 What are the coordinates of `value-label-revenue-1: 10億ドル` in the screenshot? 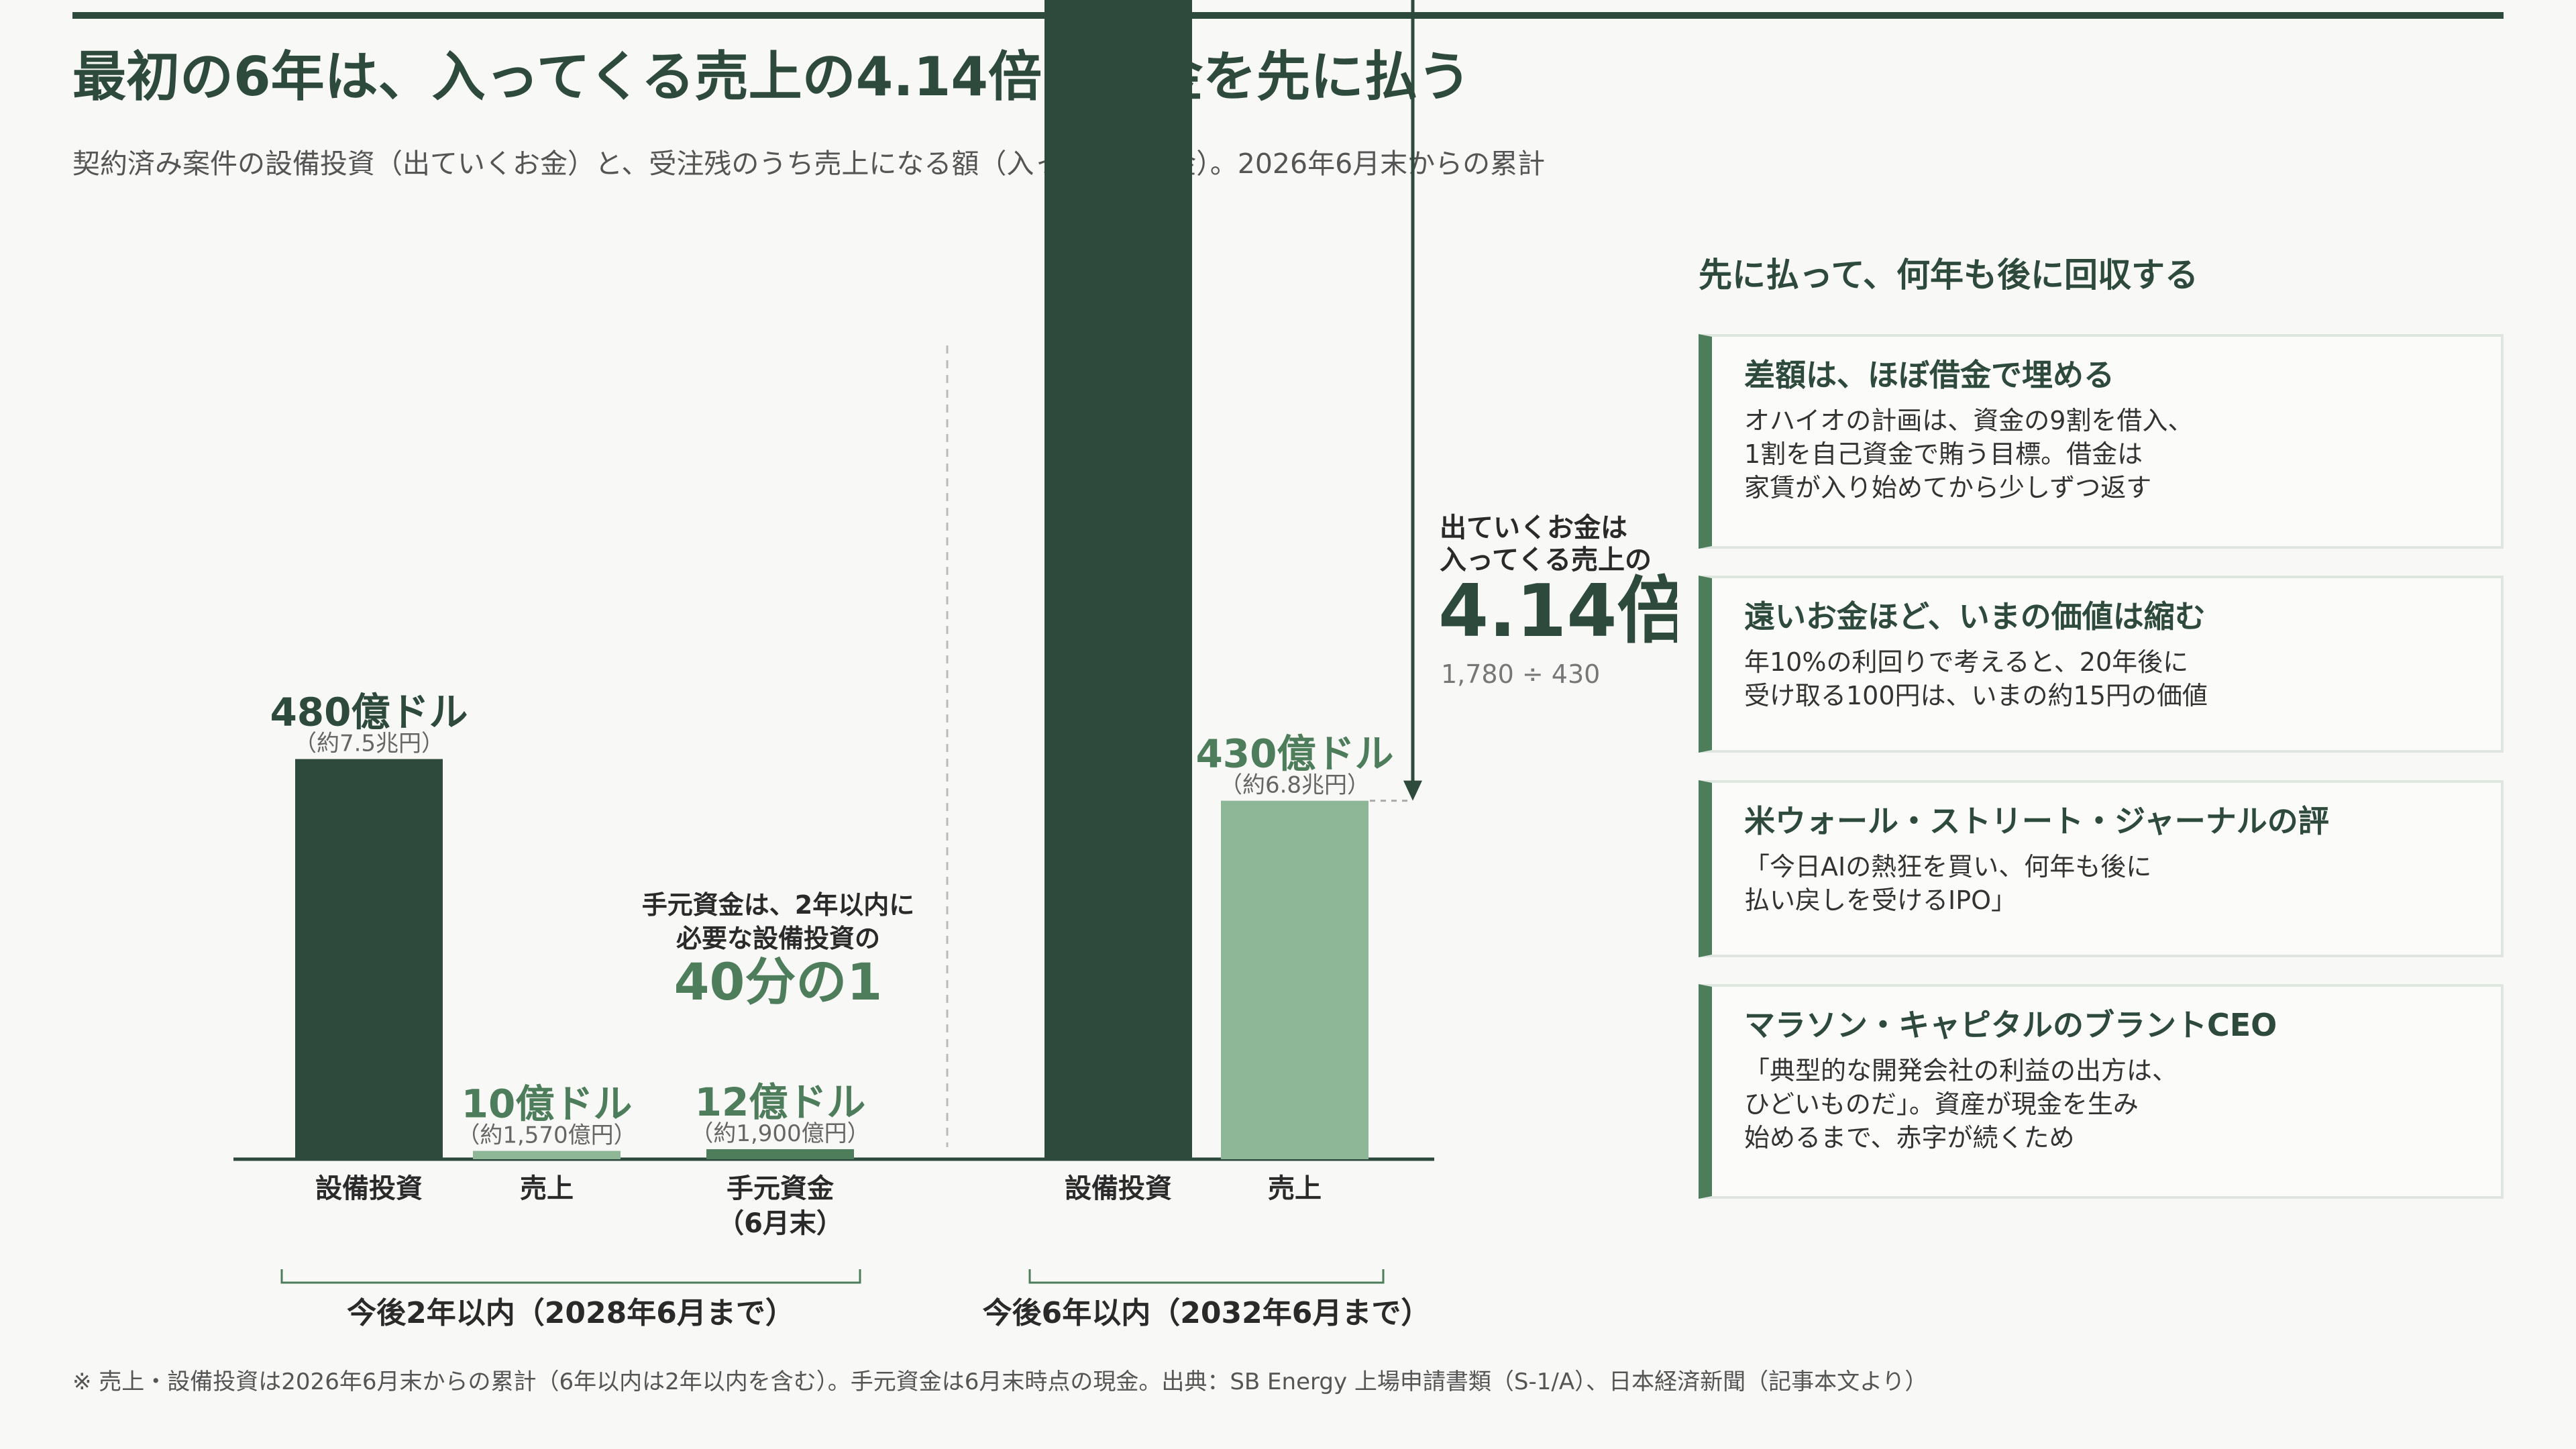 It's located at (547, 1104).